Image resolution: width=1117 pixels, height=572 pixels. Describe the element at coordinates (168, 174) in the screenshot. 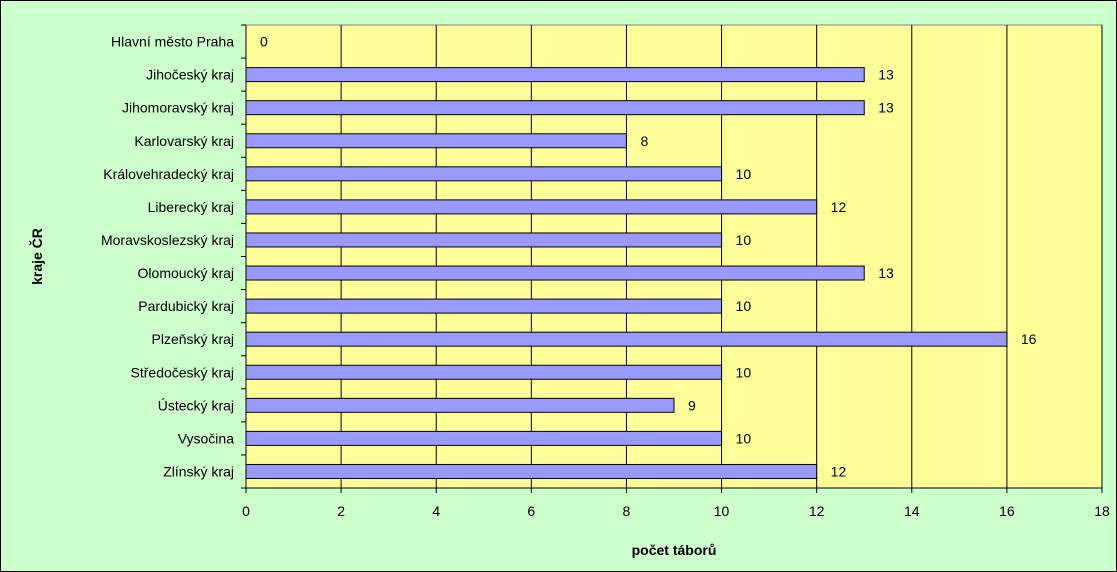

I see `category-label: Královehradecký kraj` at that location.